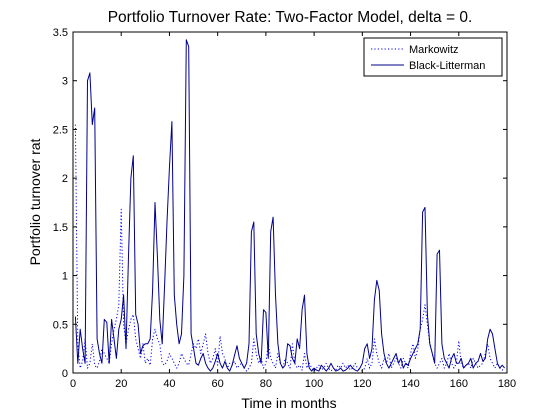 The width and height of the screenshot is (560, 420). I want to click on y-tick-label: 3.5, so click(60, 33).